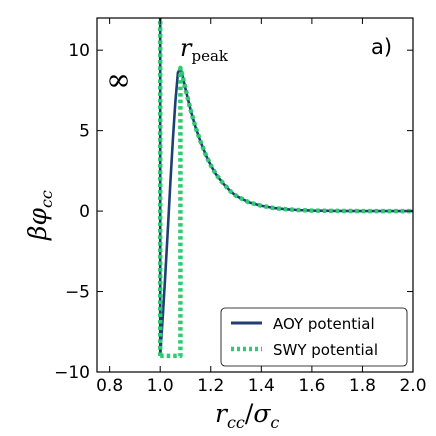  Describe the element at coordinates (381, 47) in the screenshot. I see `panel-label: a)` at that location.